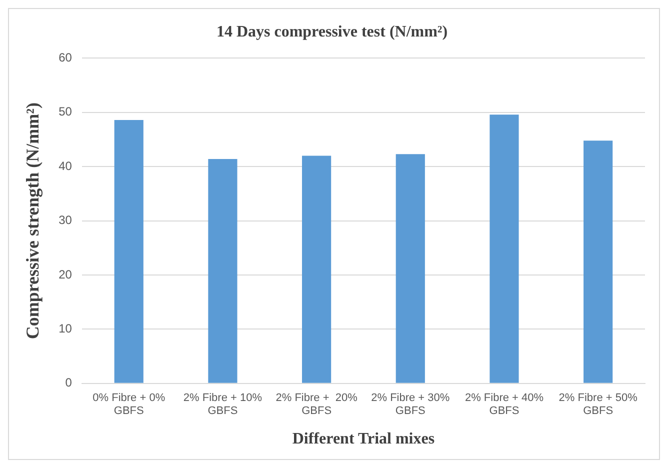  I want to click on x-axis-title: Different Trial mixes, so click(363, 439).